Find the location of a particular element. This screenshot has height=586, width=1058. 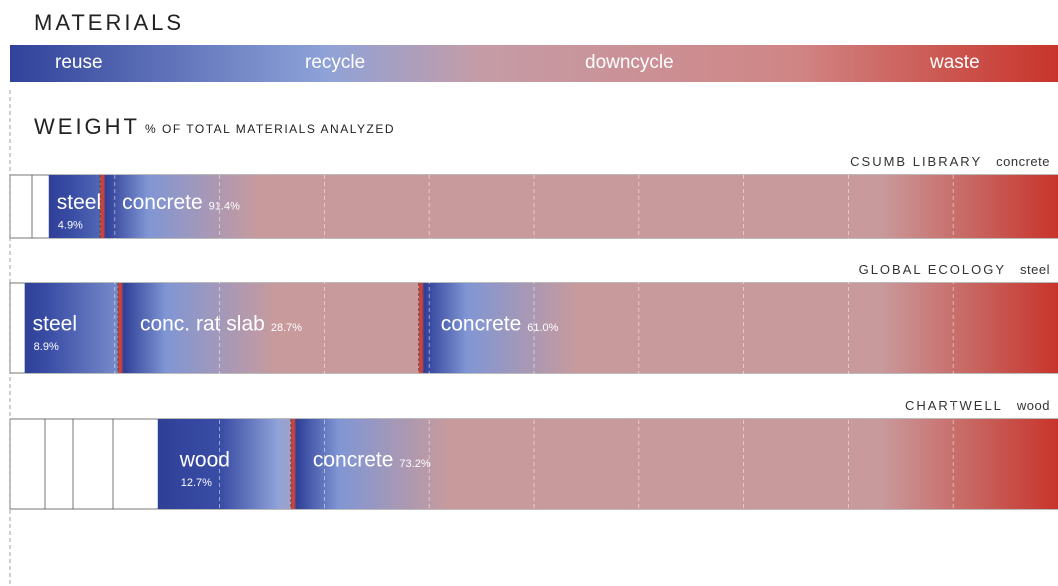

axis-title: WEIGHT is located at coordinates (87, 126).